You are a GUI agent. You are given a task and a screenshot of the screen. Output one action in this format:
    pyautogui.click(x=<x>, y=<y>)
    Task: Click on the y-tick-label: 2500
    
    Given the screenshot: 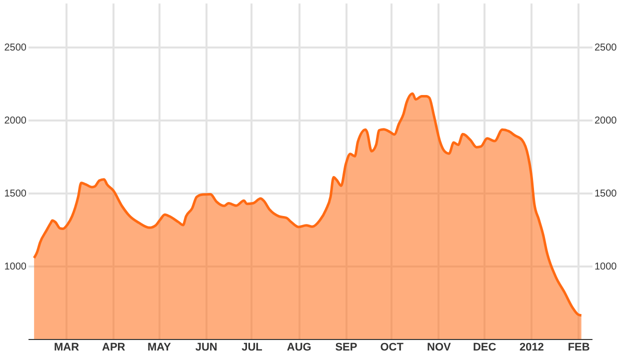 What is the action you would take?
    pyautogui.click(x=15, y=48)
    